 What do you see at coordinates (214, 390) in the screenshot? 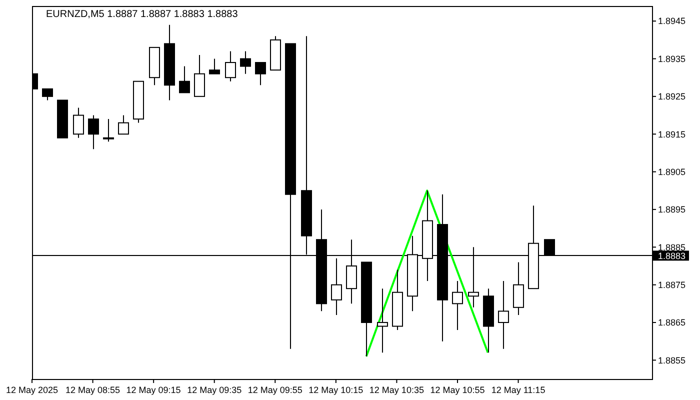
I see `x-tick-label: 12 May 09:35` at bounding box center [214, 390].